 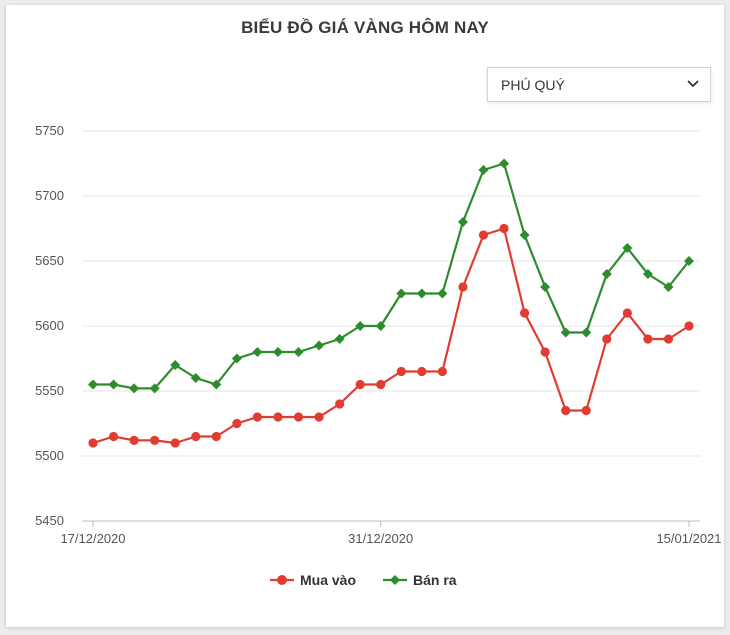 I want to click on chevron-down-icon, so click(x=693, y=84).